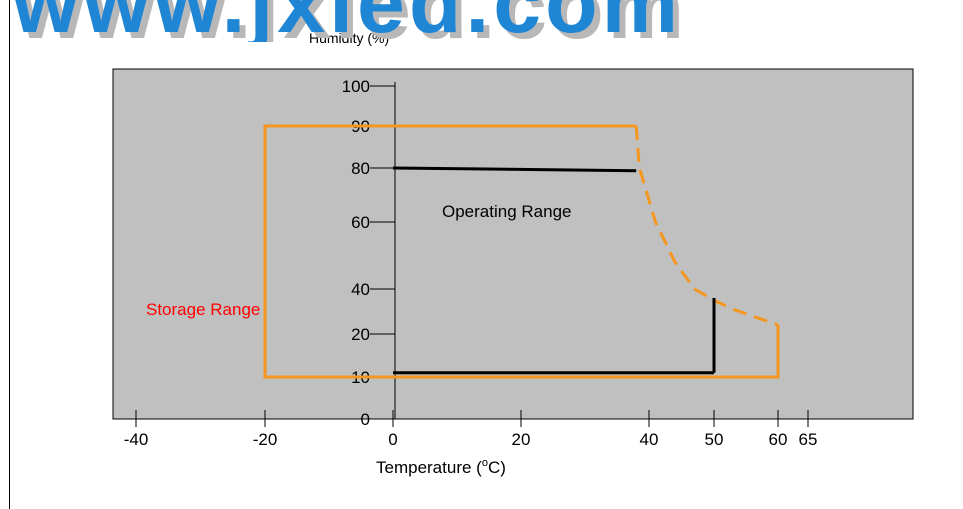  I want to click on x-tick-label: 40, so click(649, 439).